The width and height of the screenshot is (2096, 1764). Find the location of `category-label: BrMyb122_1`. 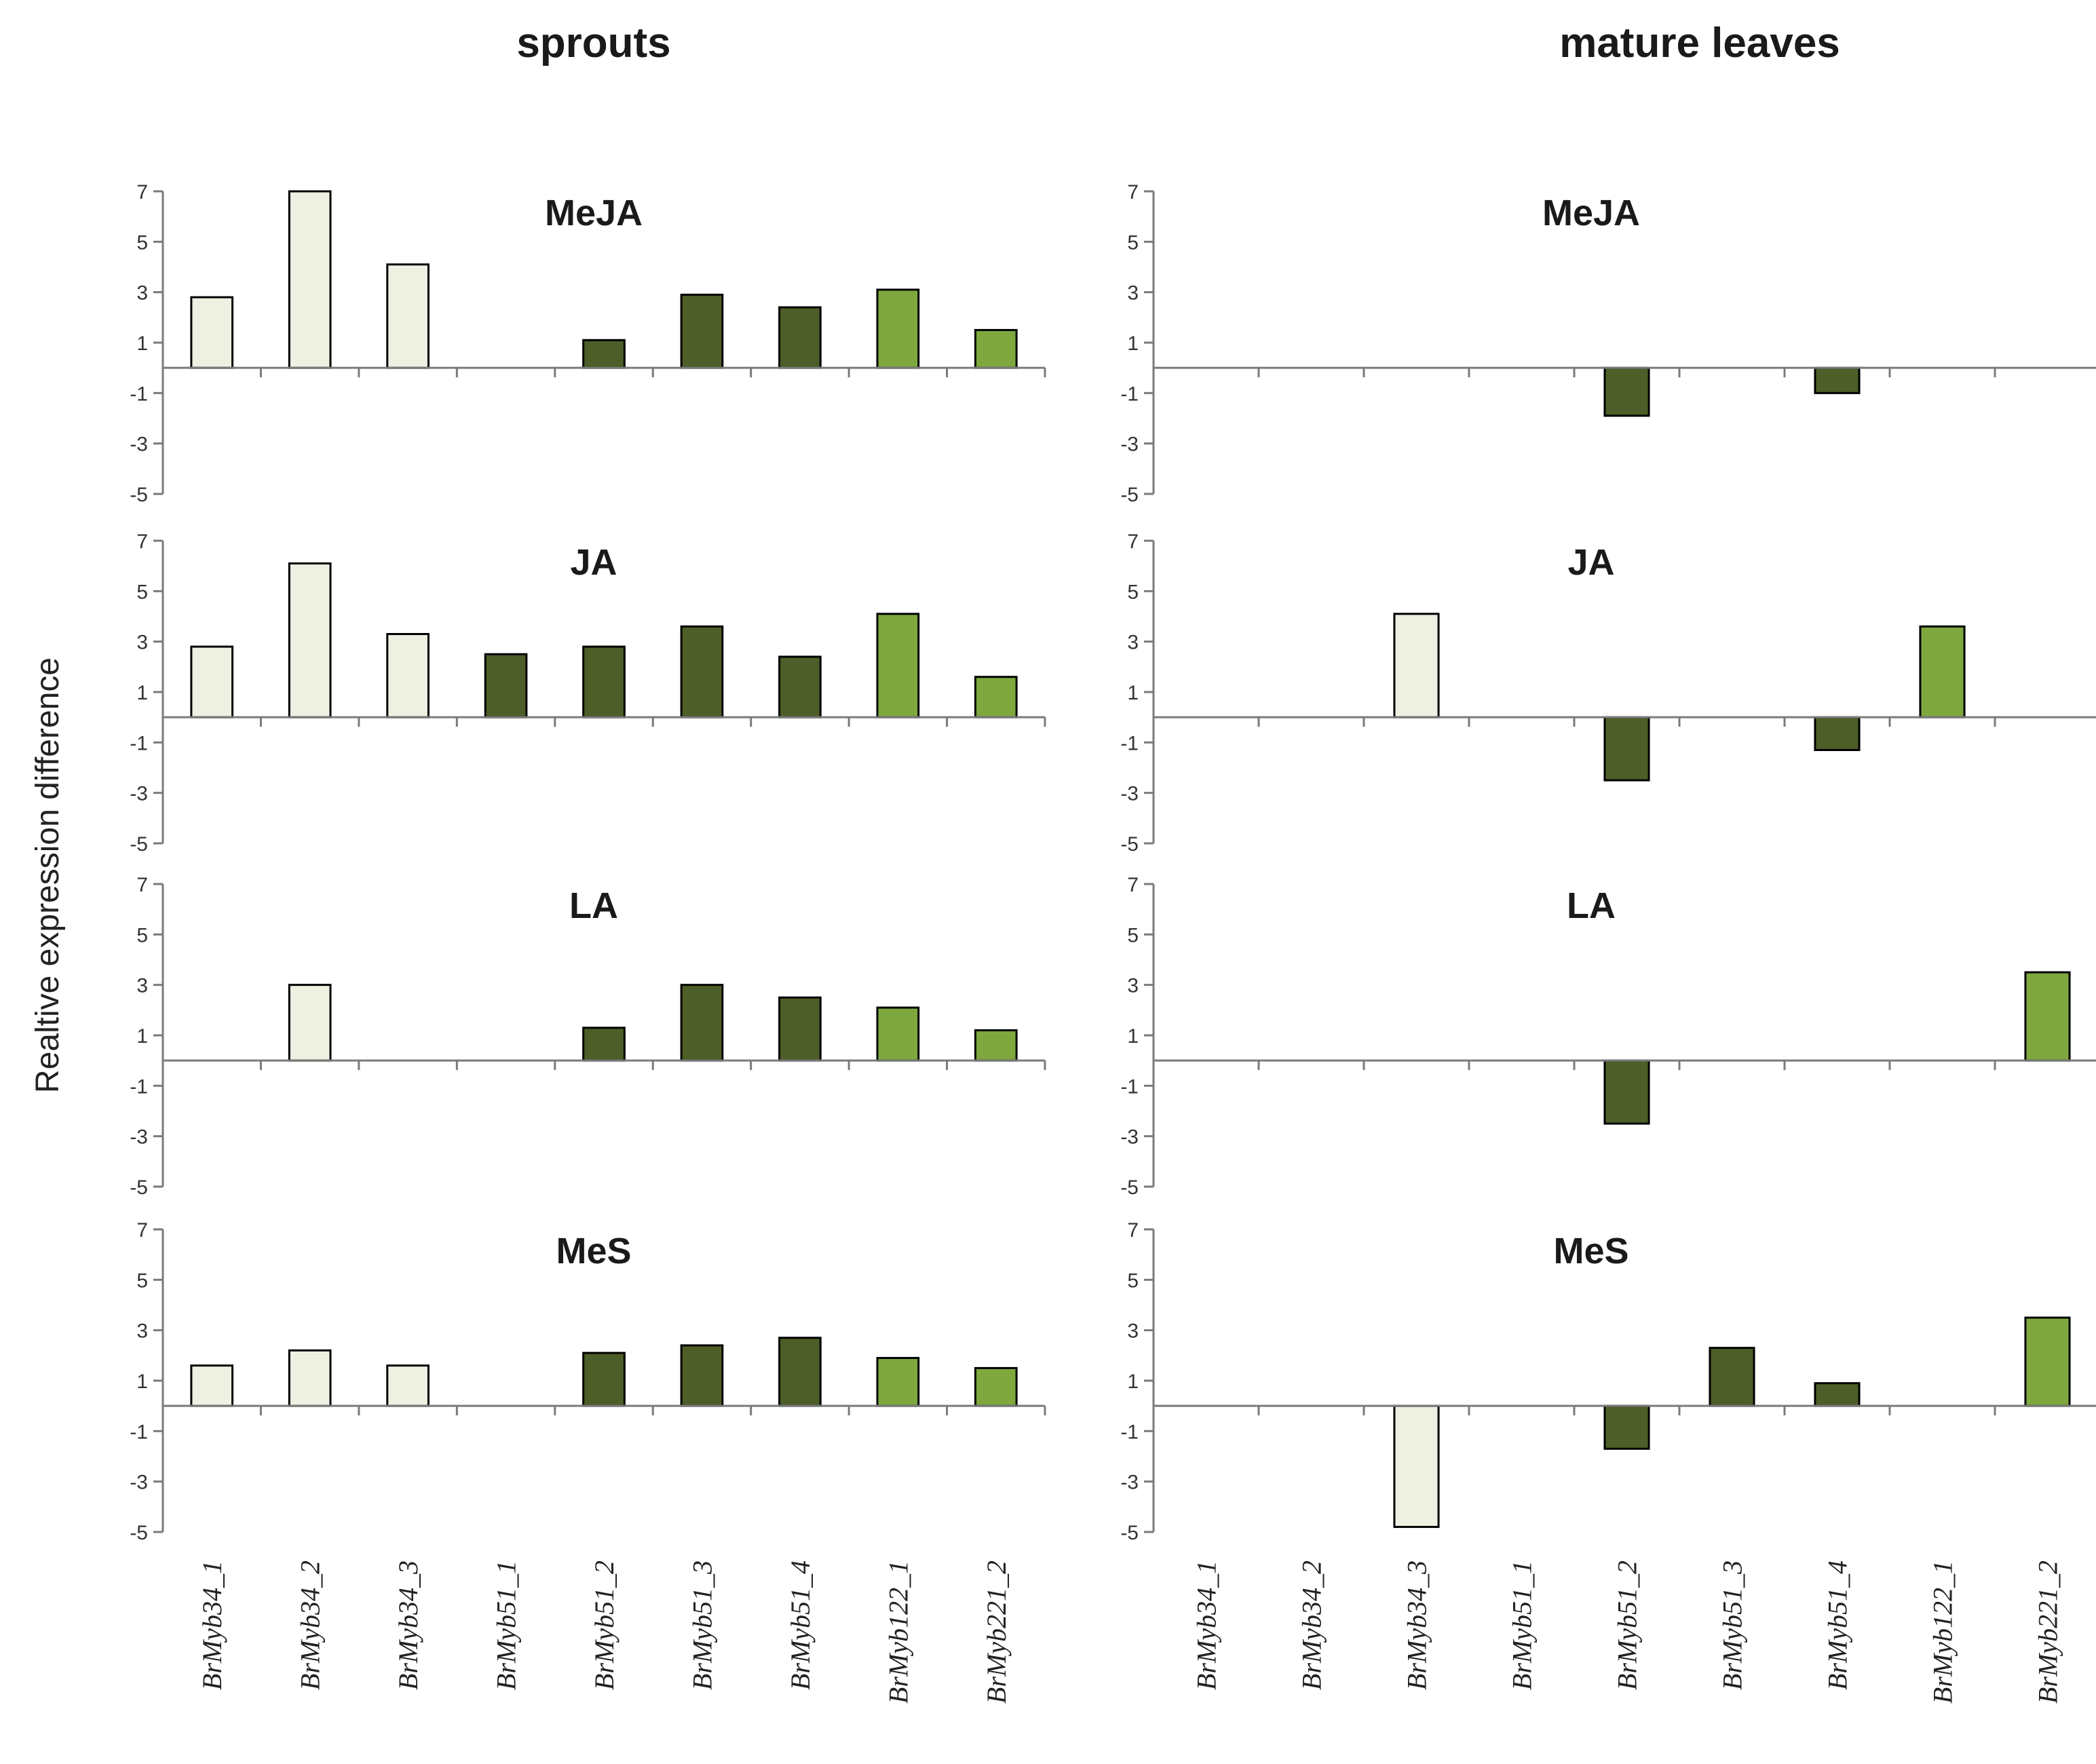

category-label: BrMyb122_1 is located at coordinates (1943, 1632).